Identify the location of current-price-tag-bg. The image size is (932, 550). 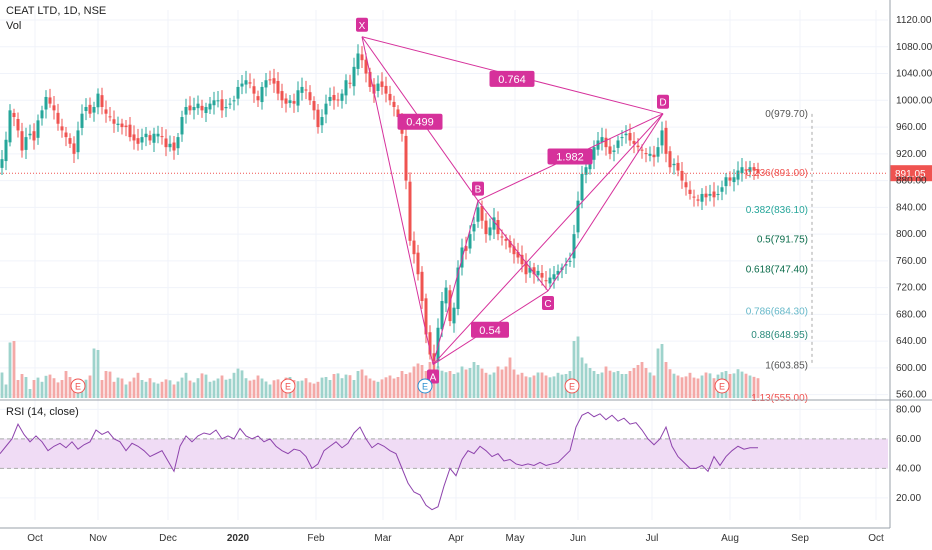
(911, 173).